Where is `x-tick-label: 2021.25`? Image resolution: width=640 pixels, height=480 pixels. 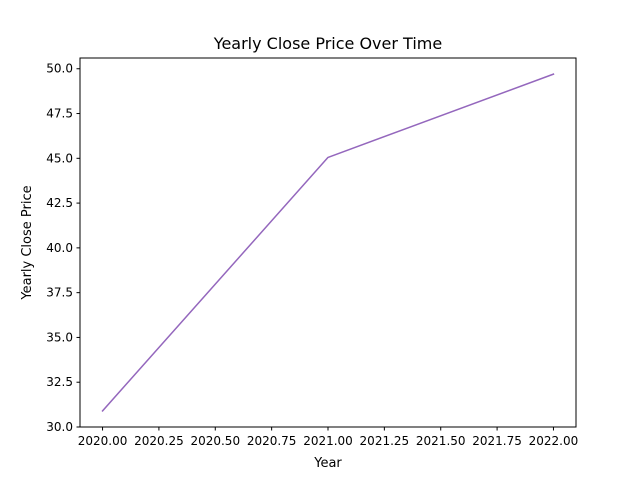 x-tick-label: 2021.25 is located at coordinates (385, 441).